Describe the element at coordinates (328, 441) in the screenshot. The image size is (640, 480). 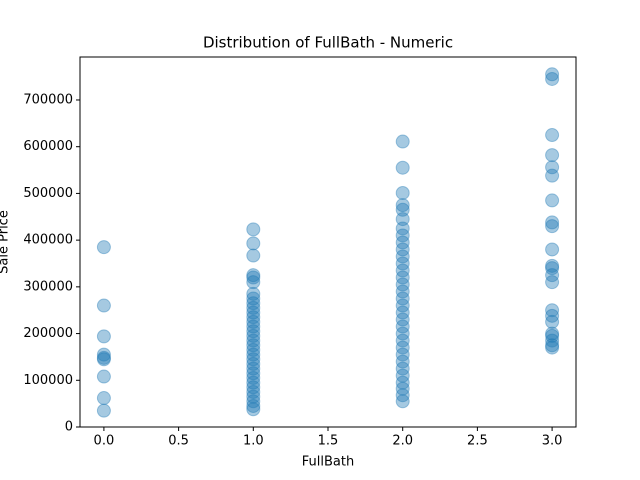
I see `x-tick-label: 1.5` at that location.